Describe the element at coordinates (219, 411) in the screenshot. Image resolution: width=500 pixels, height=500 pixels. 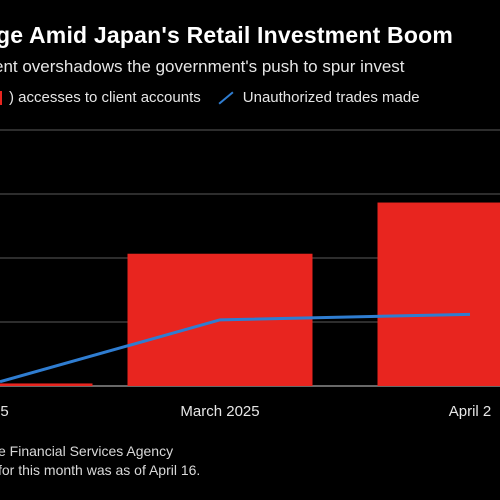
I see `x-tick-label-1: March 2025` at that location.